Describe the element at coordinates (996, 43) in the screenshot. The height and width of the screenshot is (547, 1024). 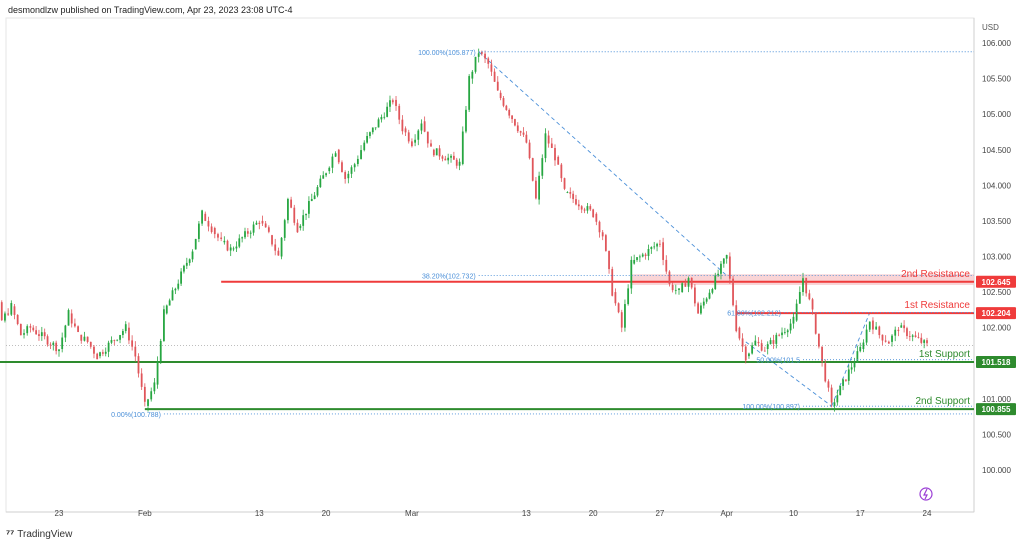
I see `y-tick-label: 106.000` at that location.